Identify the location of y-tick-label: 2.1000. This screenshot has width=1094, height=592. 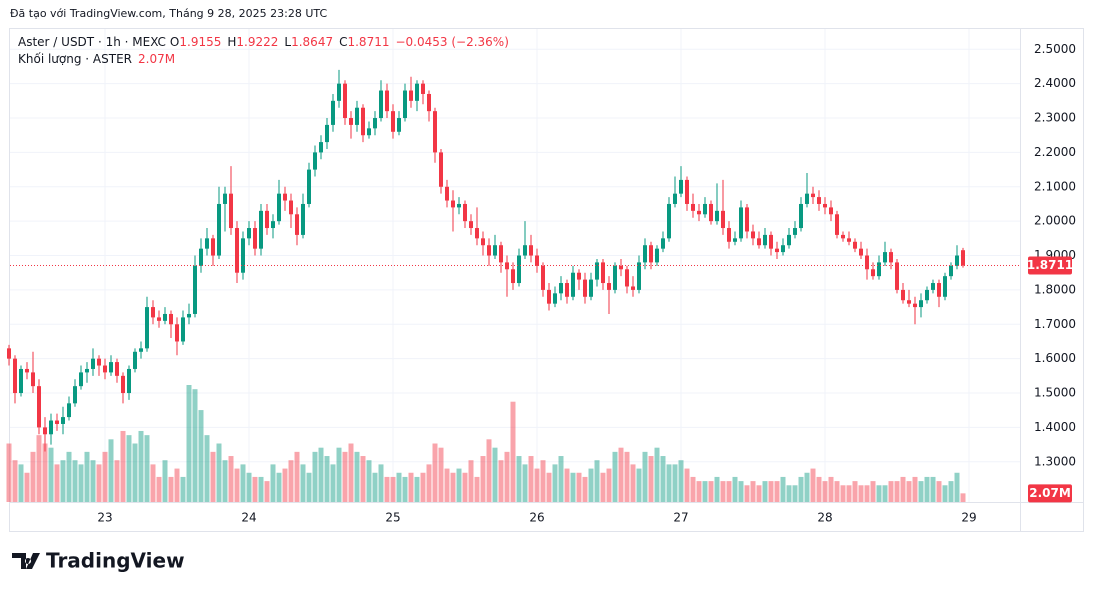
(1055, 186).